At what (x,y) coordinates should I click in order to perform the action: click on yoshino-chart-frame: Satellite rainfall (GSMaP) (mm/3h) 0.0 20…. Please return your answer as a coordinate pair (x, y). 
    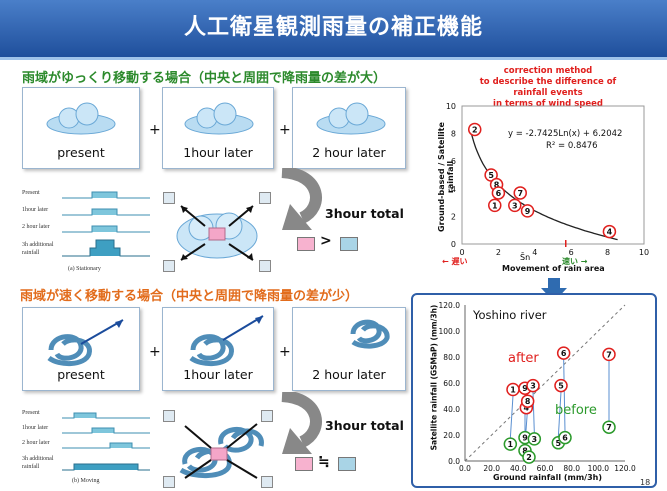
    Looking at the image, I should click on (534, 390).